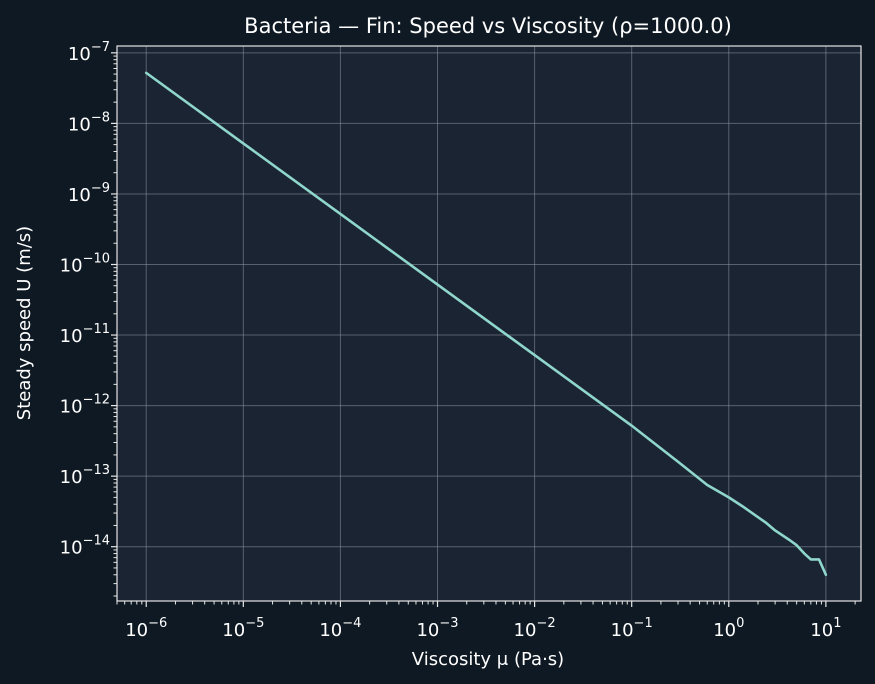 The image size is (875, 684). Describe the element at coordinates (89, 52) in the screenshot. I see `y-tick-label: 10⁻⁷` at that location.